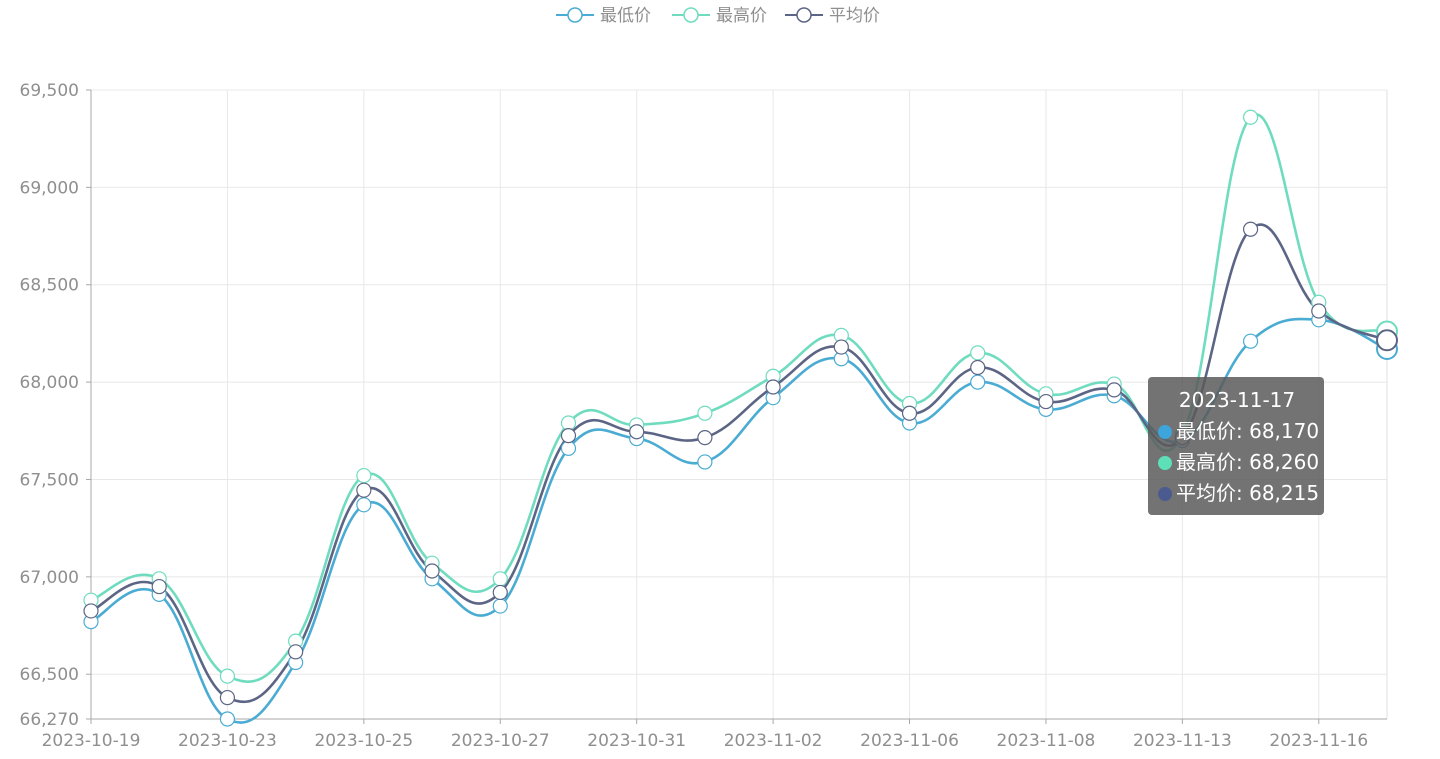 Image resolution: width=1440 pixels, height=759 pixels. I want to click on y-tick-label: 67,000, so click(49, 578).